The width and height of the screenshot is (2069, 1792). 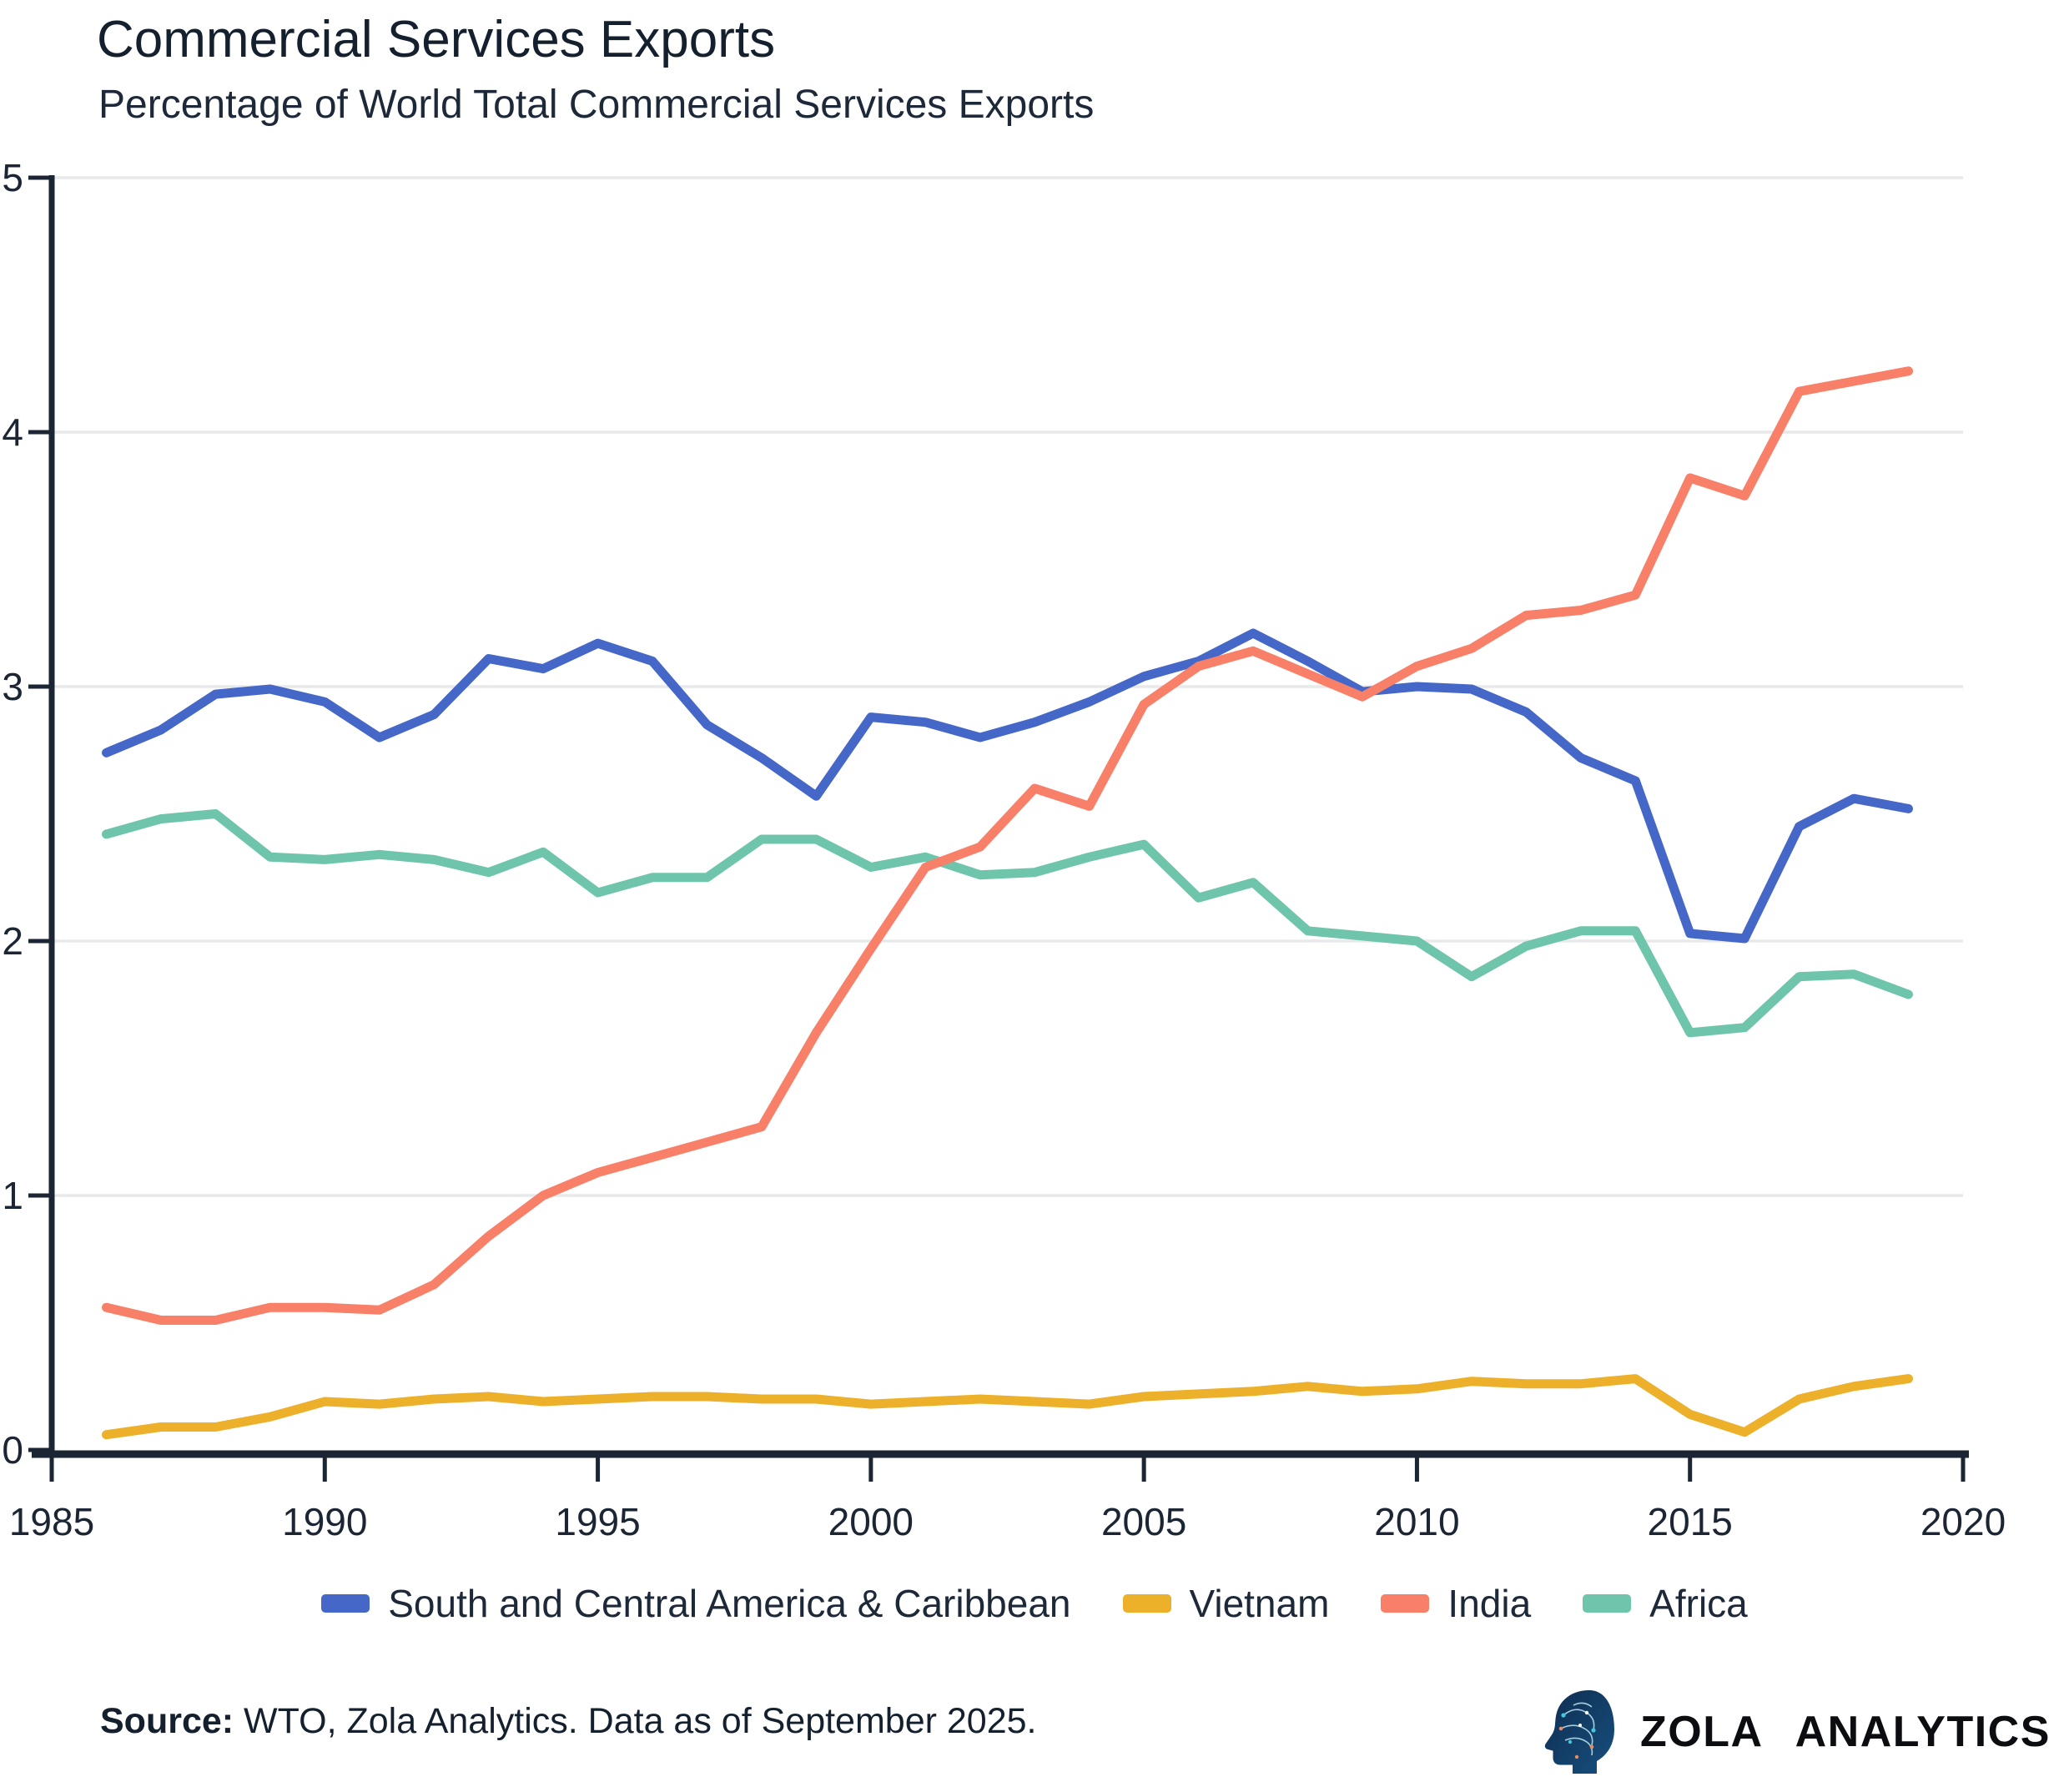 What do you see at coordinates (12, 814) in the screenshot?
I see `y-axis-tick-labels: 0 1 2 3 4 5` at bounding box center [12, 814].